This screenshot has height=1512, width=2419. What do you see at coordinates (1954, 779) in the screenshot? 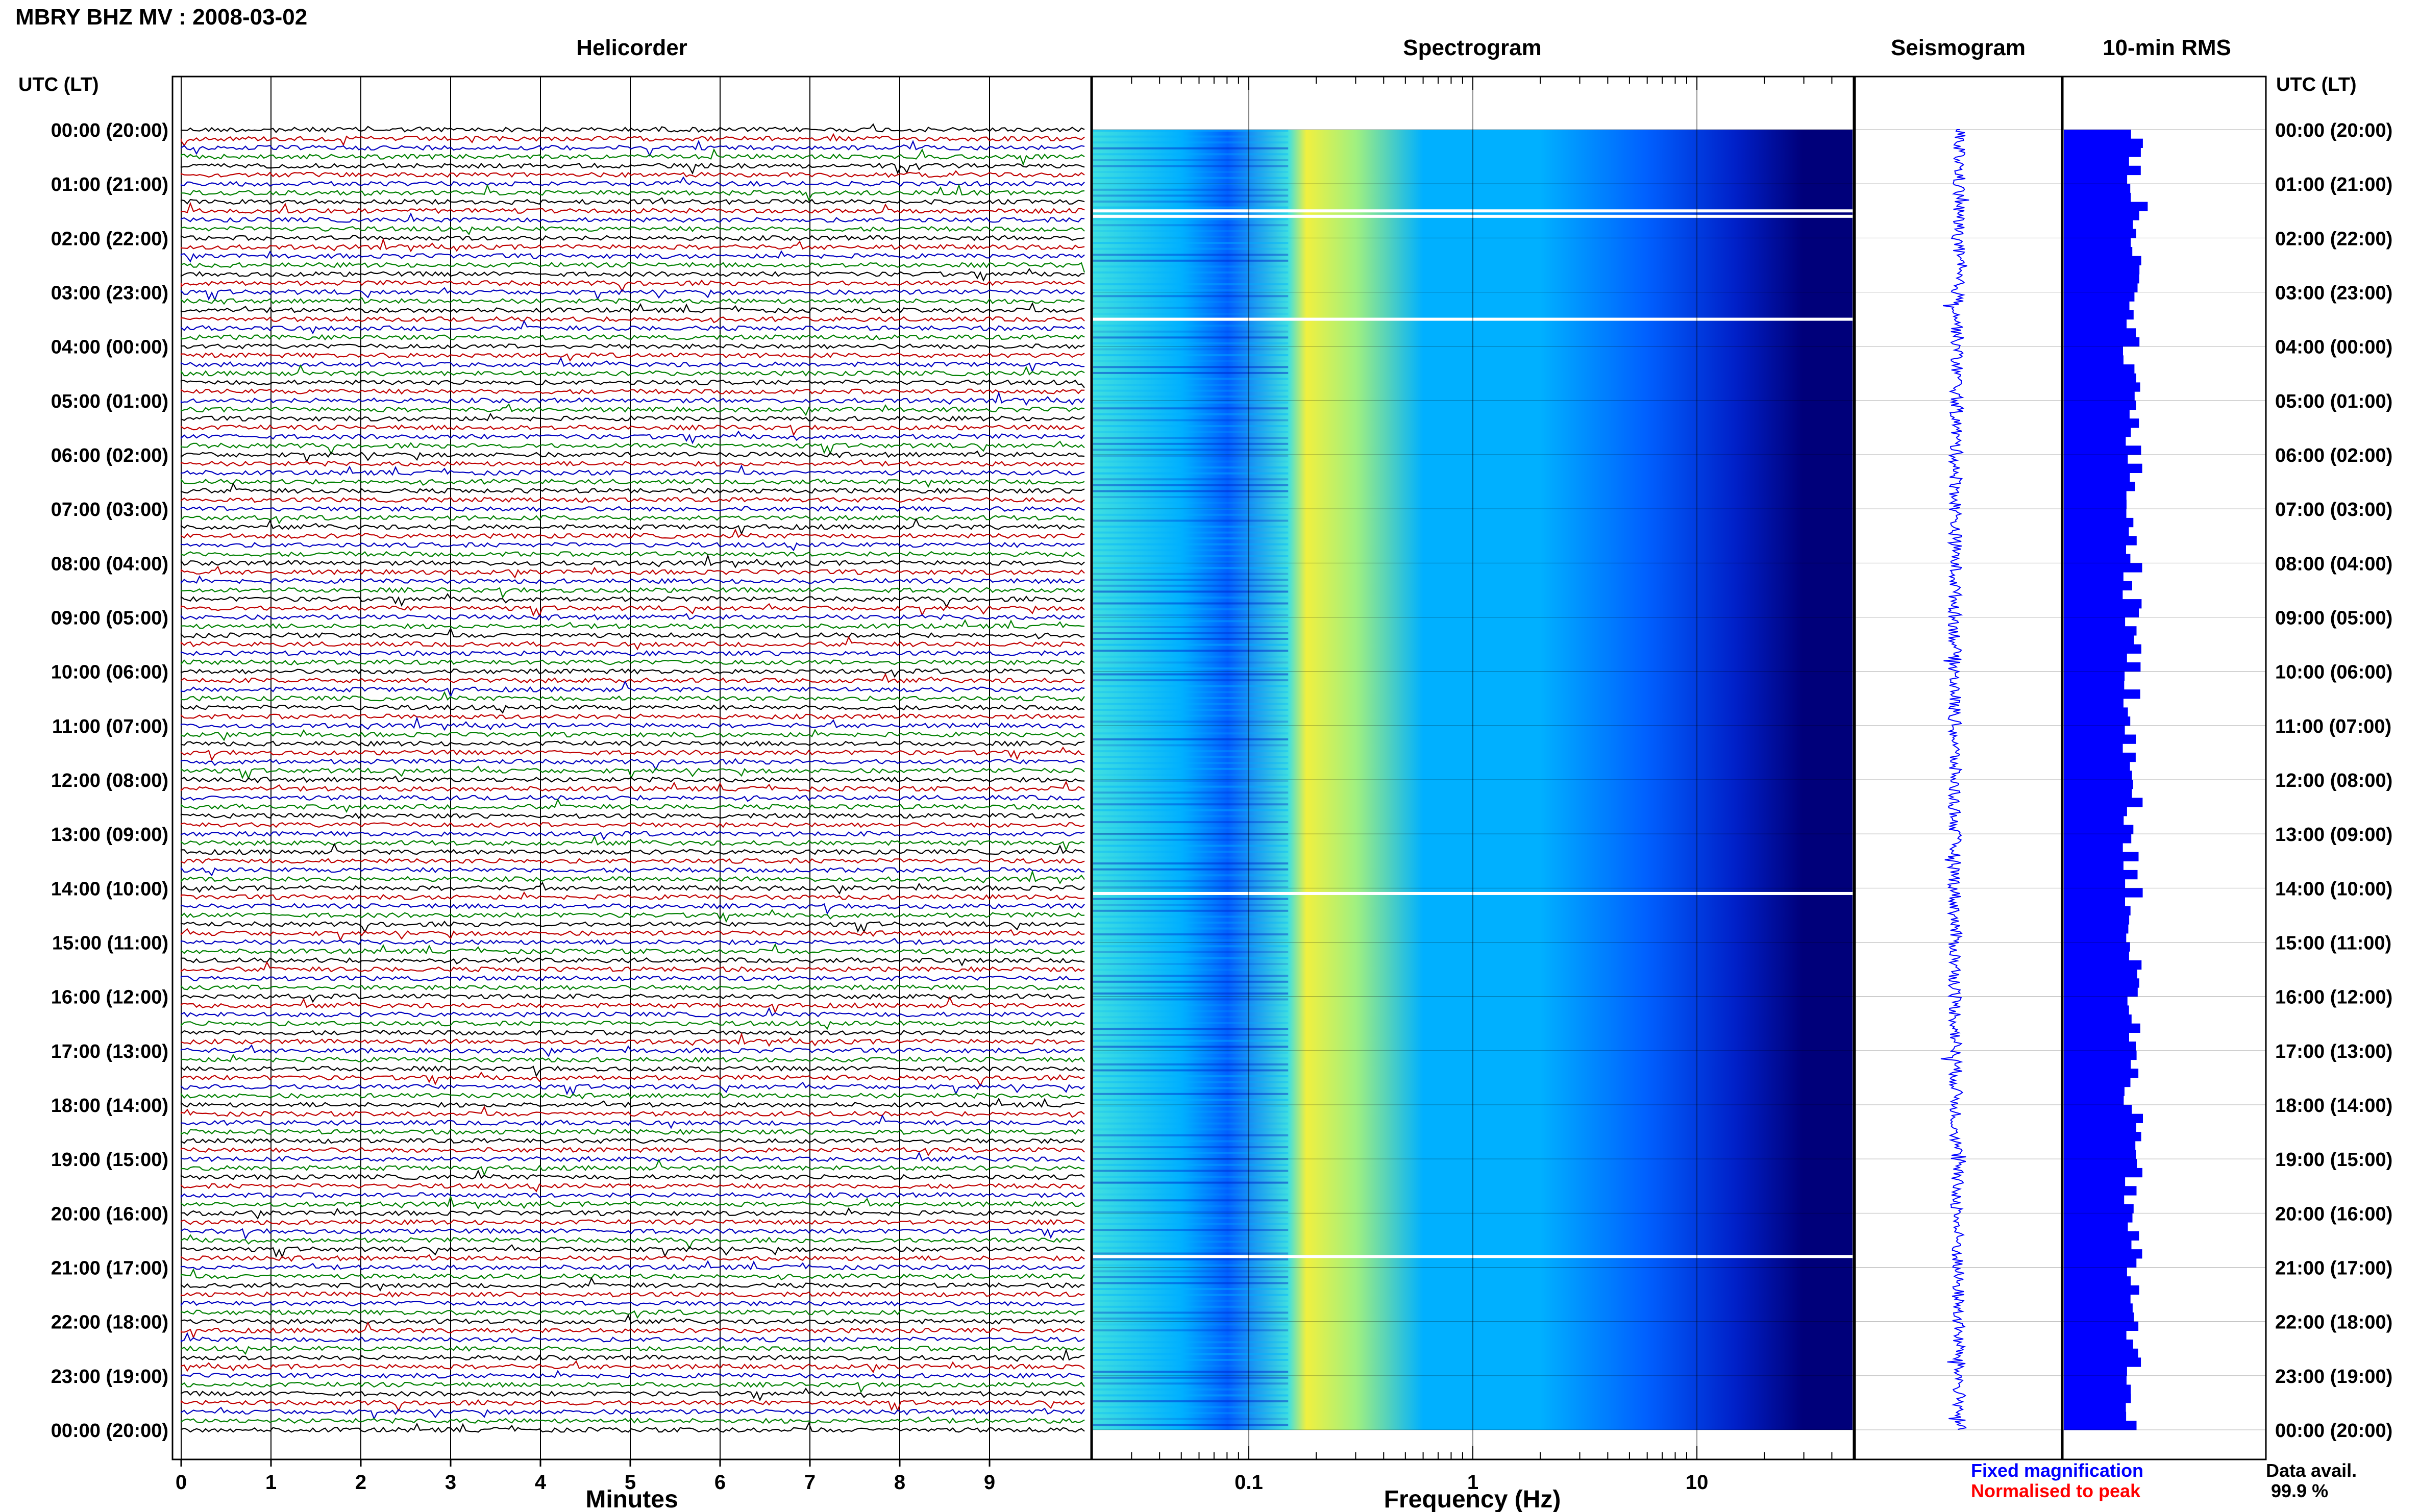
I see `seismogram-trace` at bounding box center [1954, 779].